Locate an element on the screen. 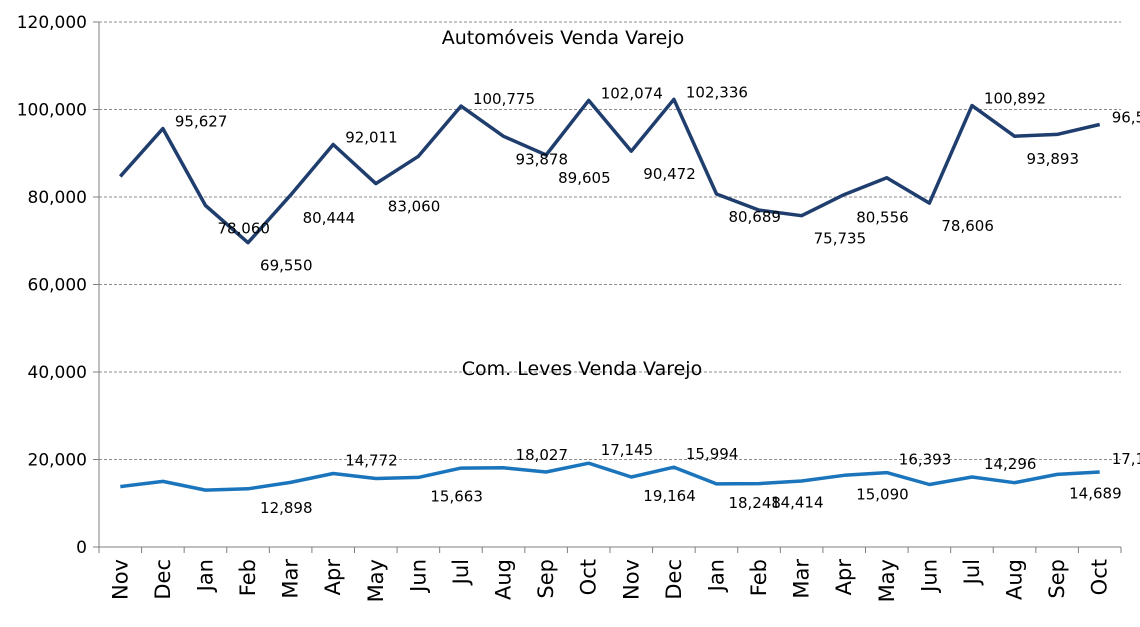 The width and height of the screenshot is (1140, 627). data-label: 96,569 is located at coordinates (1126, 118).